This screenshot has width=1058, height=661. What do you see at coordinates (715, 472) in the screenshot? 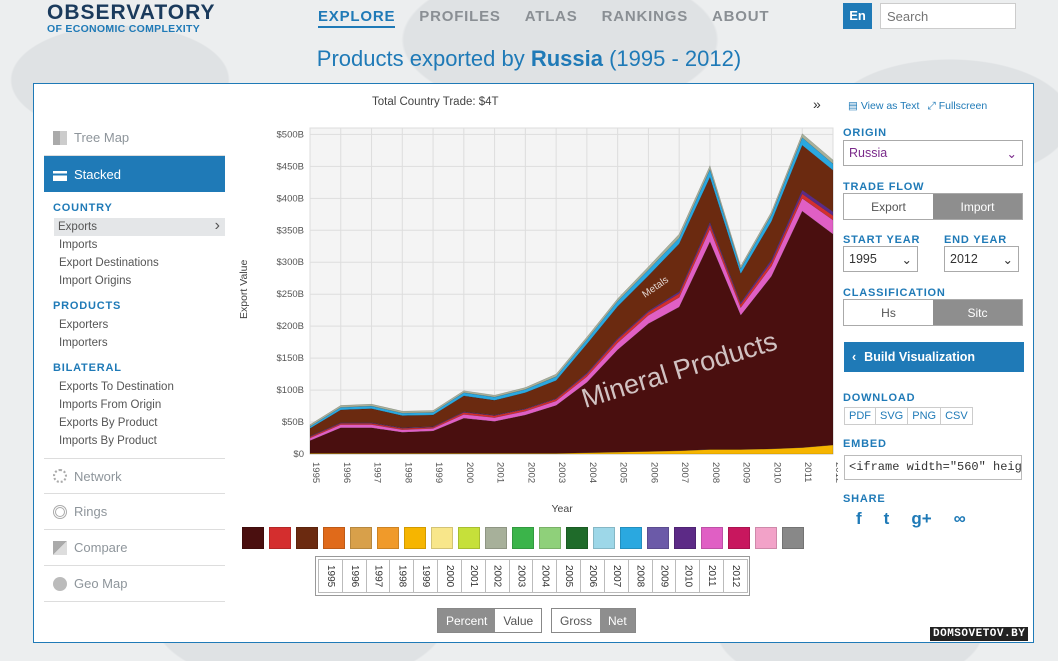
I see `x-tick-label: 2008` at bounding box center [715, 472].